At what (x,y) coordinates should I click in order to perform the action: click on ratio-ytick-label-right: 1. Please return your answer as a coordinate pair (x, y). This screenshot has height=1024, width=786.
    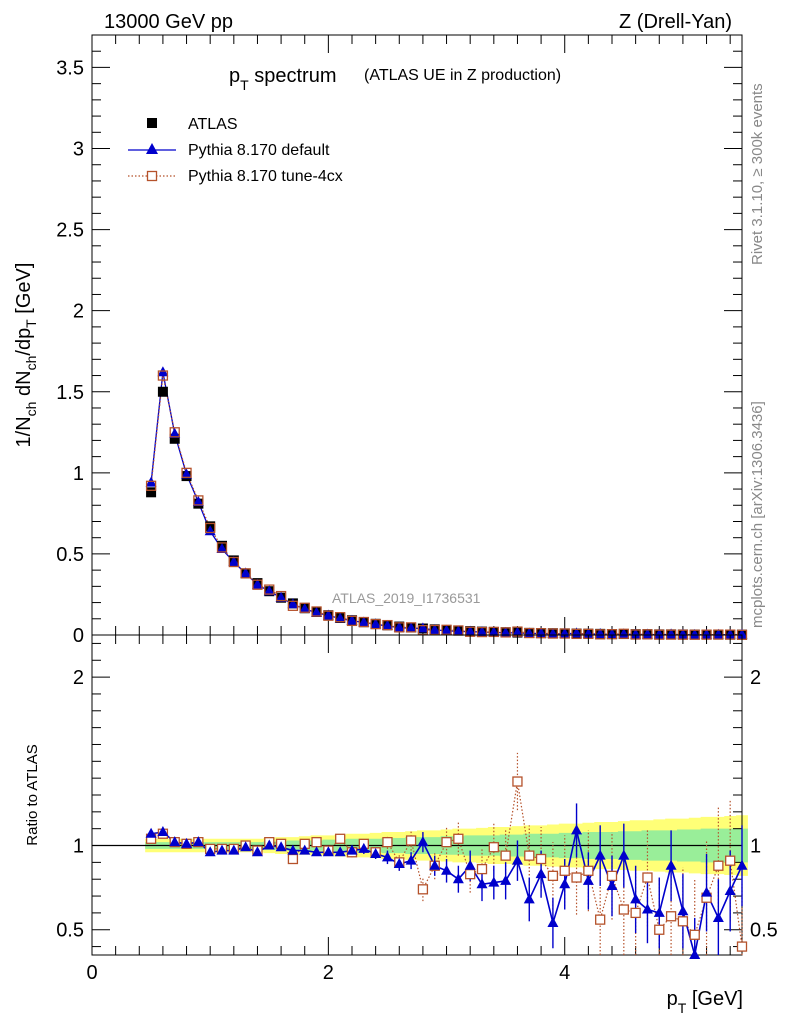
    Looking at the image, I should click on (755, 847).